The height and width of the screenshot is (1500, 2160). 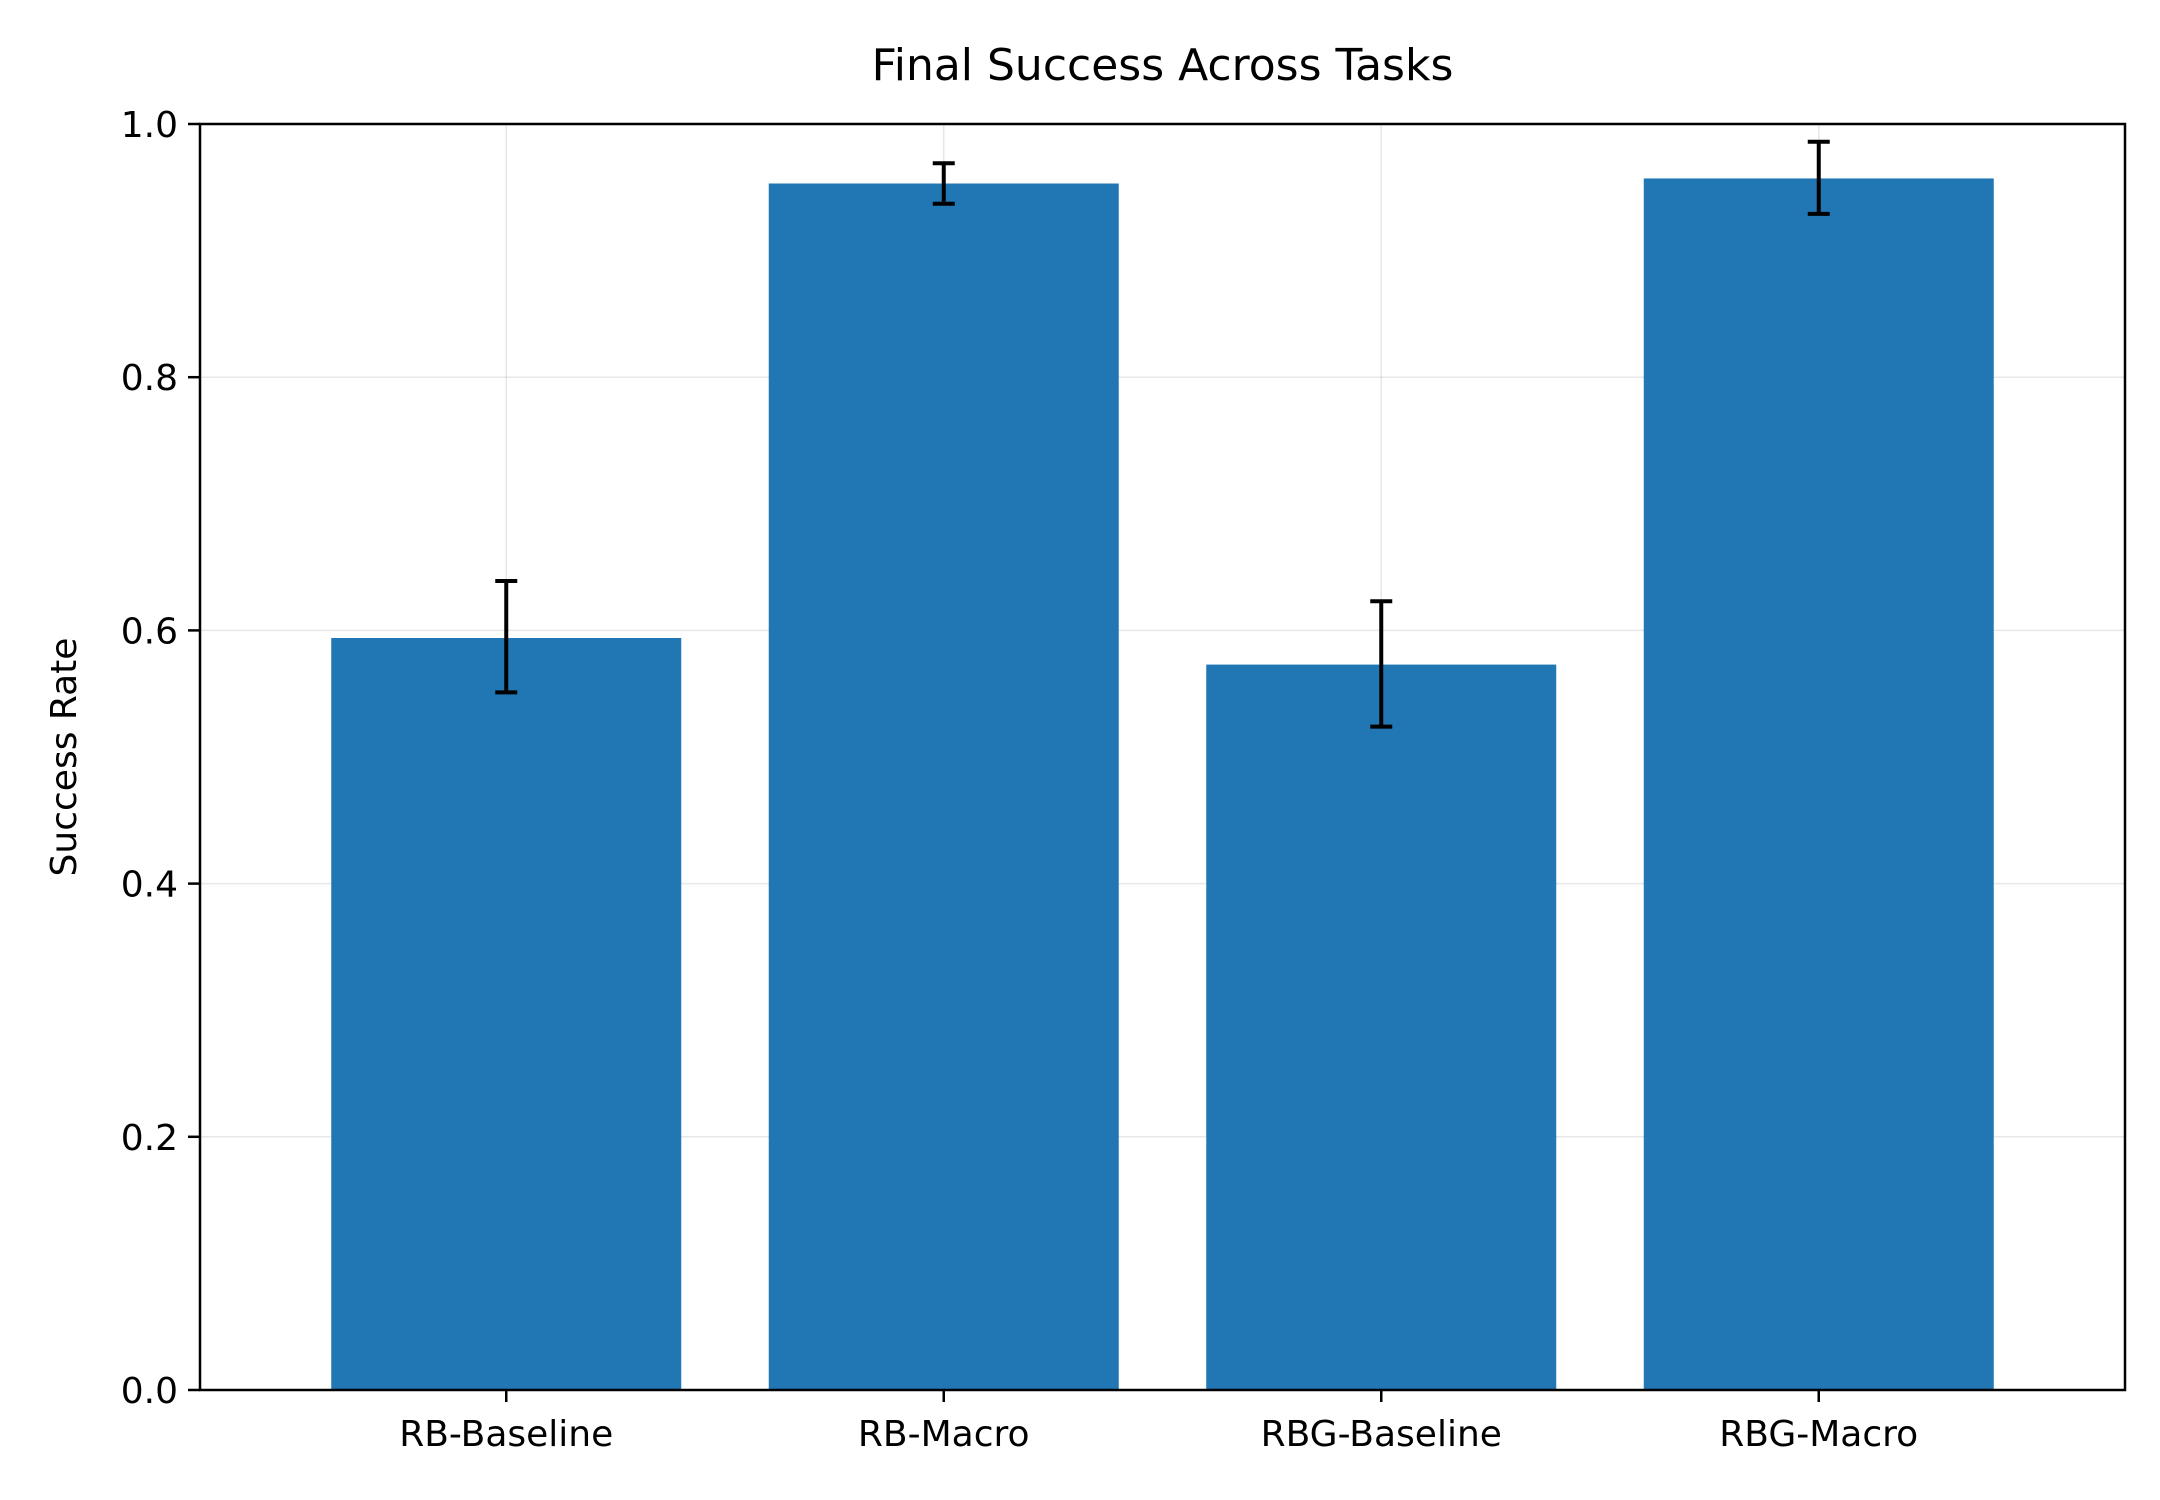 I want to click on bar-rb-macro, so click(x=943, y=787).